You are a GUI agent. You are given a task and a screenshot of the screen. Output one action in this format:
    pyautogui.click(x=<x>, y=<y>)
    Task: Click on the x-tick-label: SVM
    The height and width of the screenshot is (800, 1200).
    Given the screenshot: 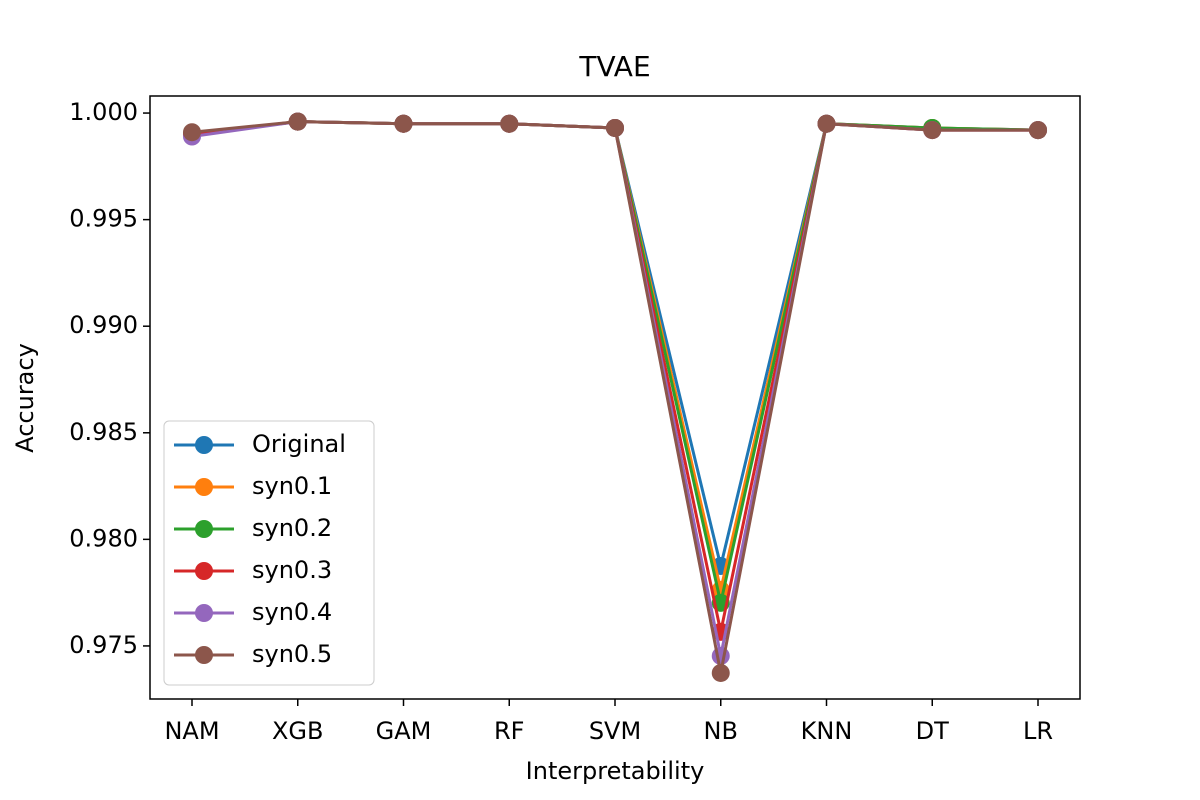 What is the action you would take?
    pyautogui.click(x=615, y=731)
    